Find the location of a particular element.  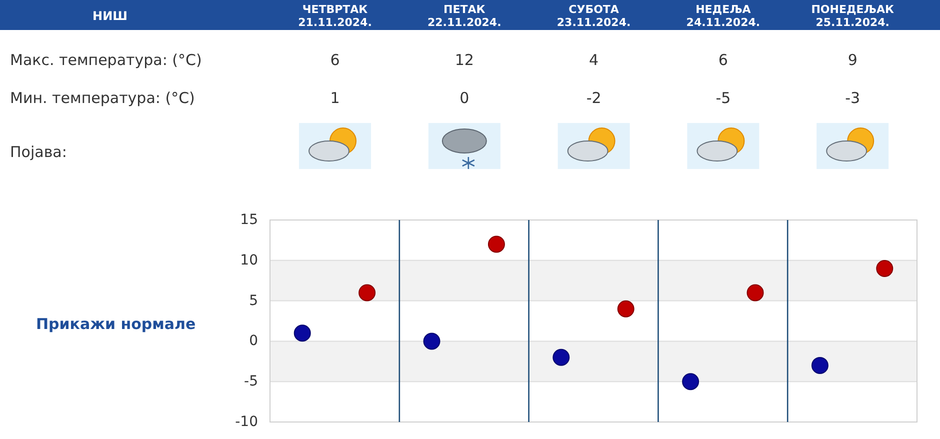

data-label: -2 is located at coordinates (594, 98).